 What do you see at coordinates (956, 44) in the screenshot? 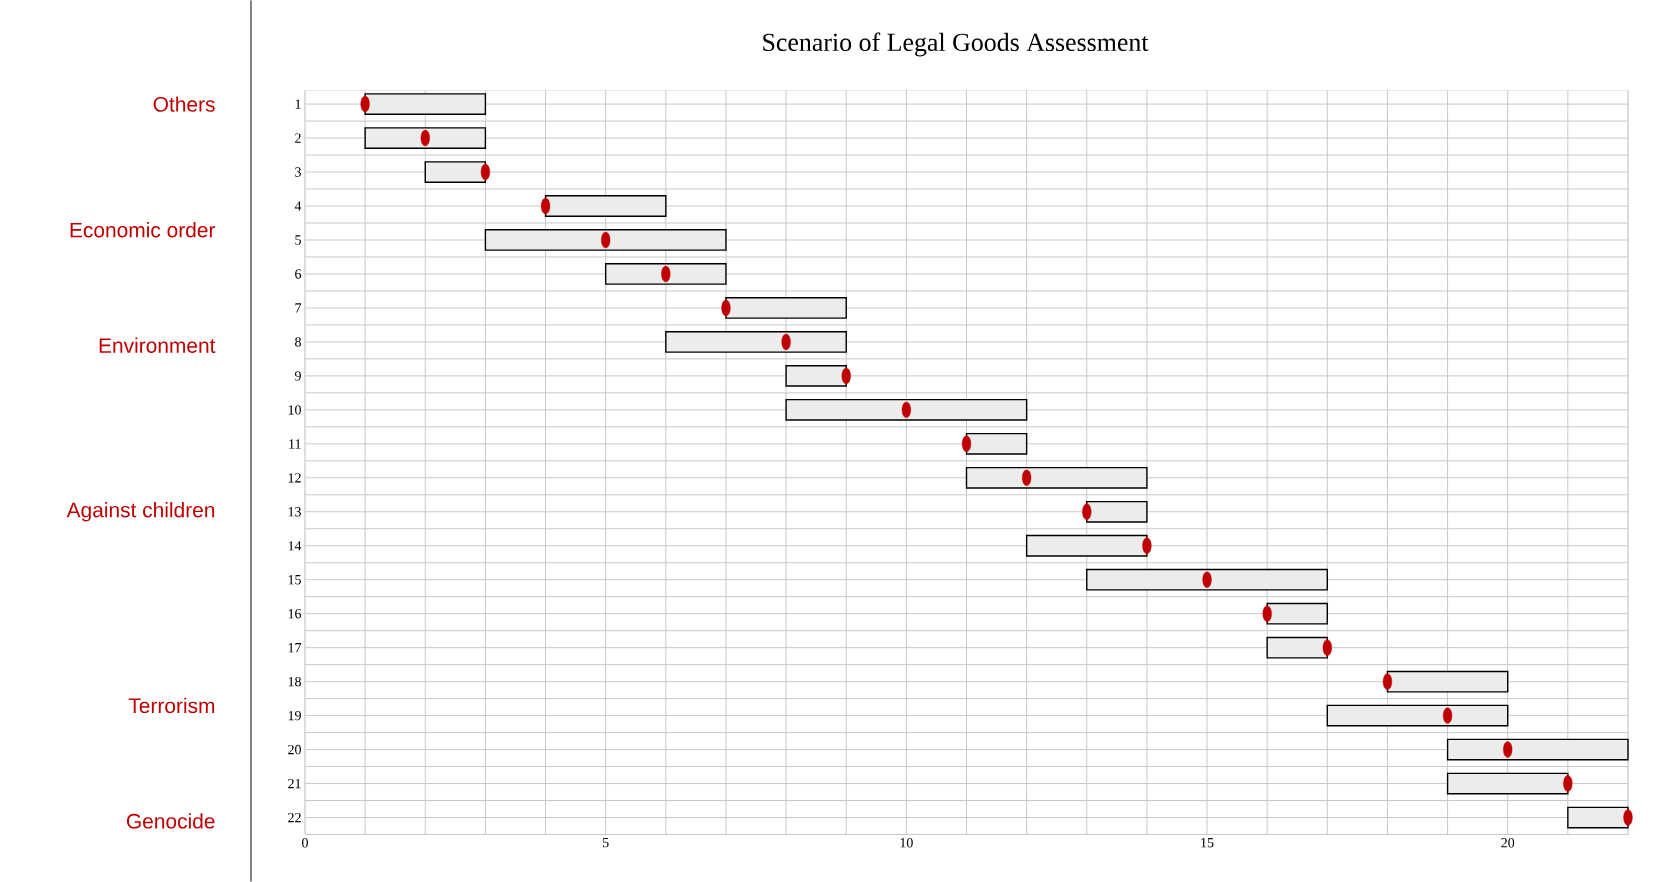
I see `chart-title: Scenario of Legal Goods Assessment` at bounding box center [956, 44].